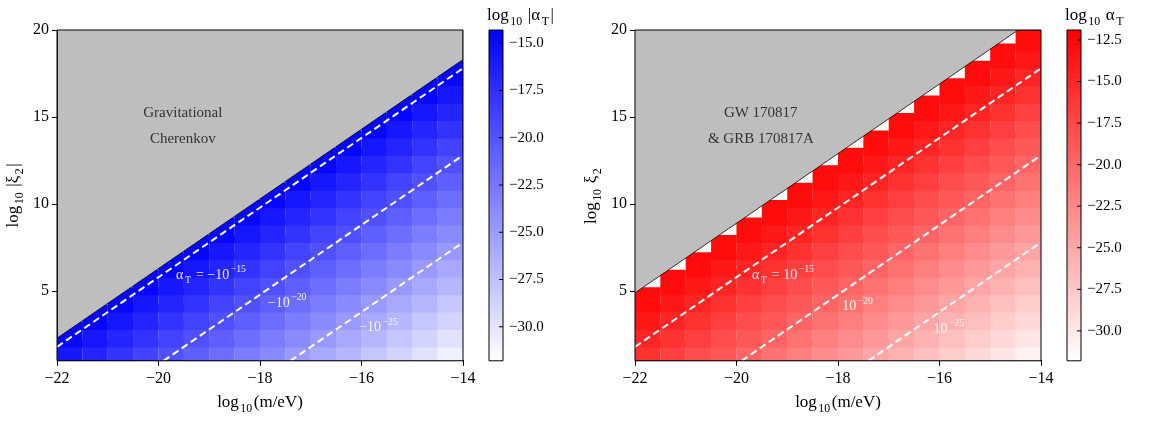 The image size is (1156, 431). I want to click on color-bar-label: −12.5, so click(1104, 38).